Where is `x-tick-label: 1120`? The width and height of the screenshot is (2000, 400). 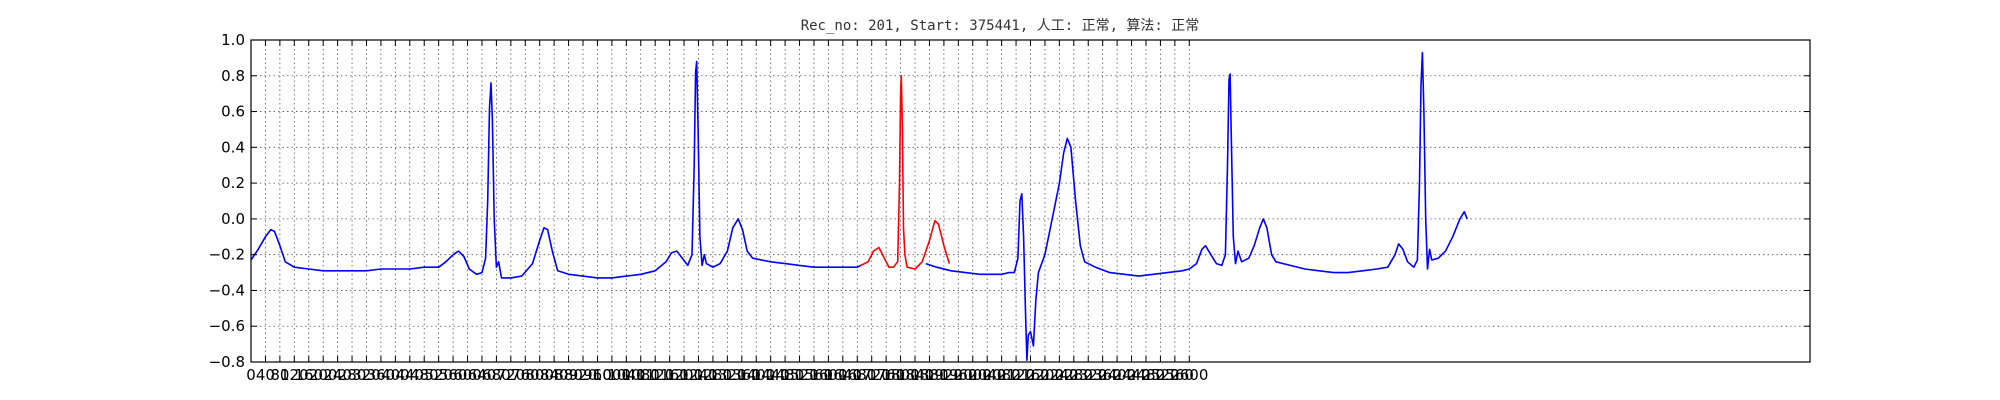
x-tick-label: 1120 is located at coordinates (655, 375).